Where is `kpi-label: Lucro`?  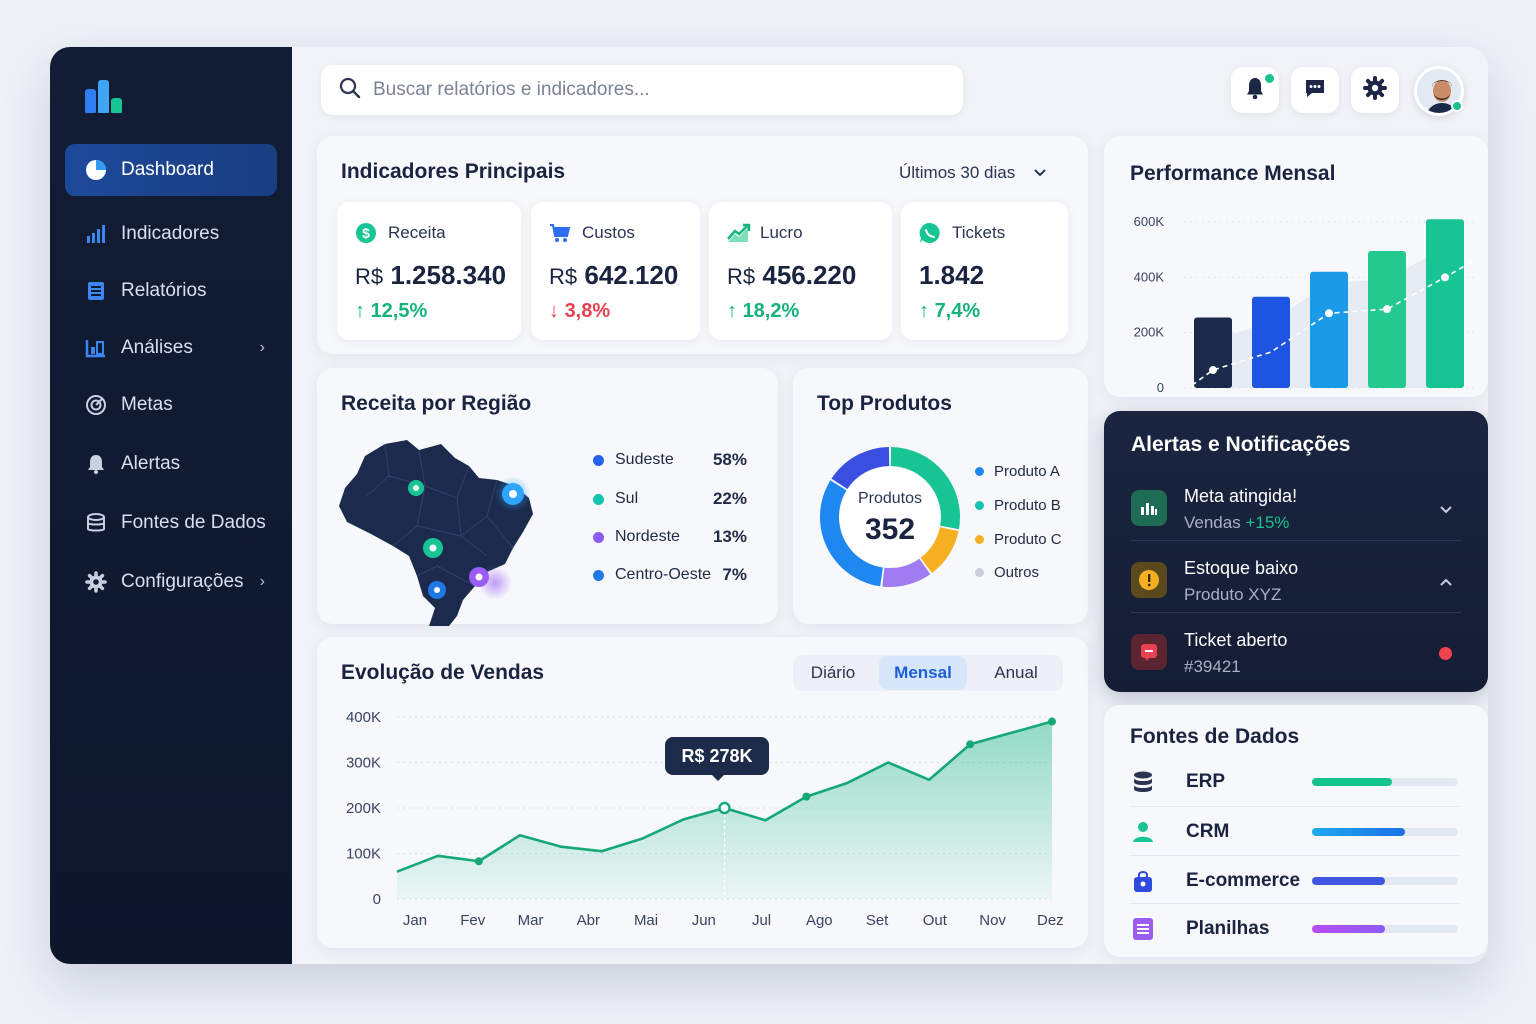 kpi-label: Lucro is located at coordinates (781, 232).